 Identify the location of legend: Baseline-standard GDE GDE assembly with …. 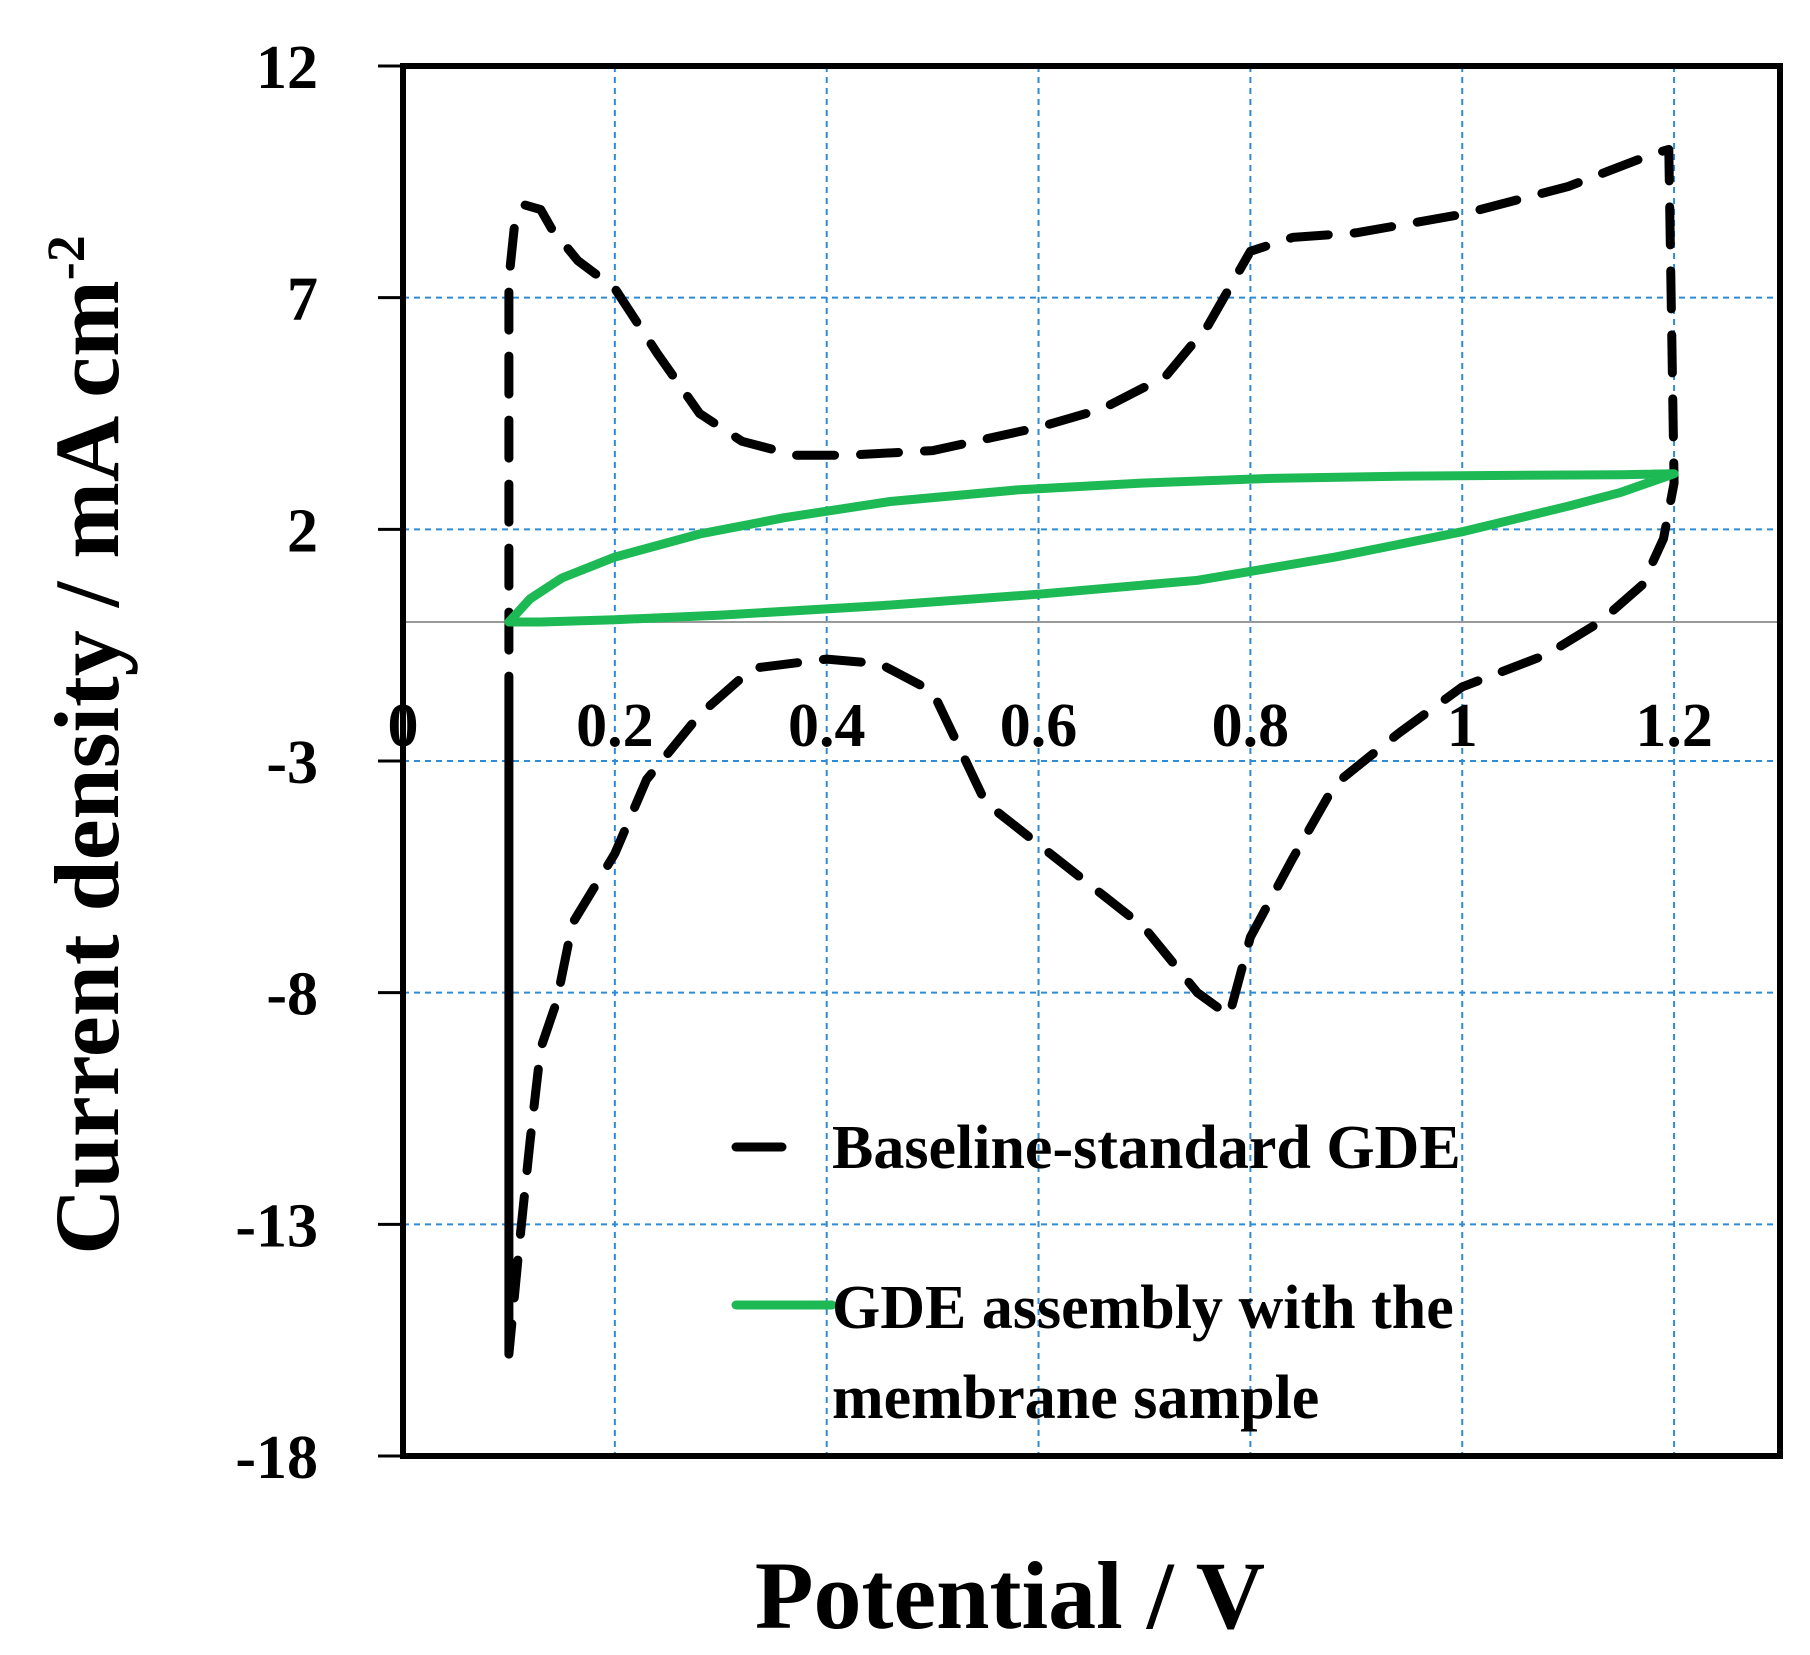
(1100, 1273).